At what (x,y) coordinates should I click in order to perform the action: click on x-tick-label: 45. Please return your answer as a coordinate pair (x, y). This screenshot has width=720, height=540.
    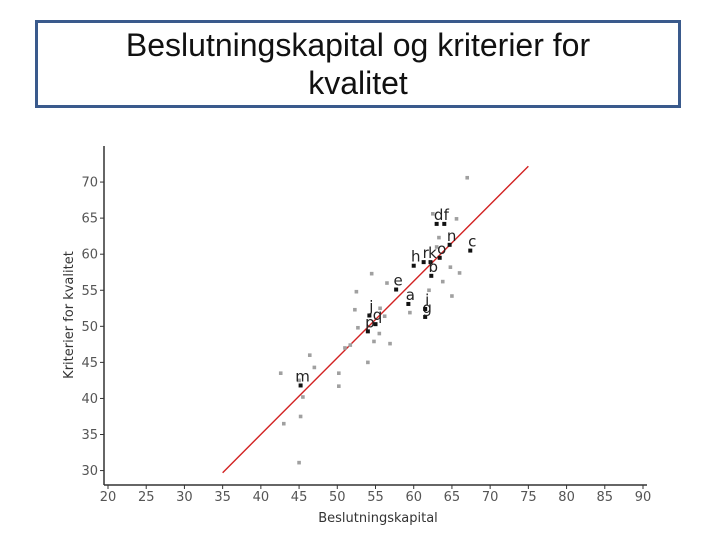
    Looking at the image, I should click on (299, 497).